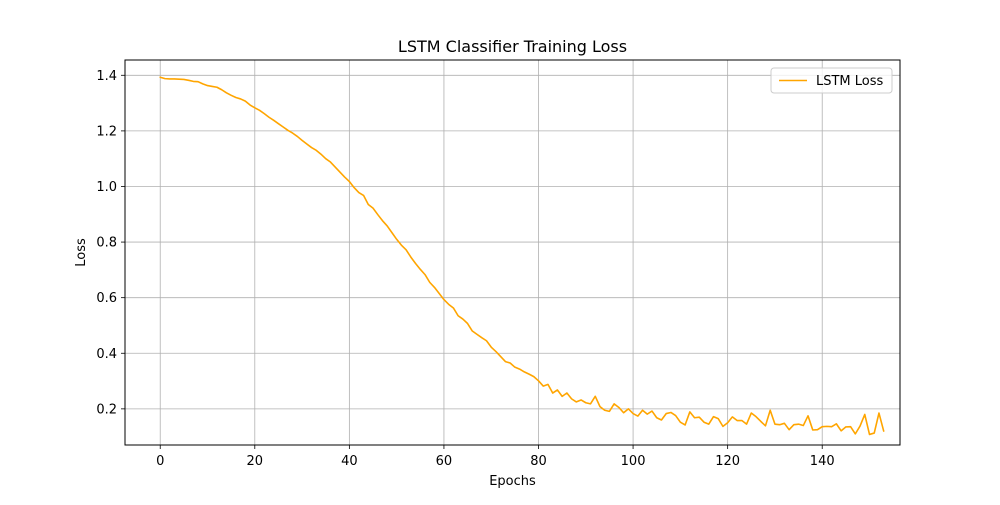 The height and width of the screenshot is (505, 1000). I want to click on y-axis-label: Loss, so click(81, 252).